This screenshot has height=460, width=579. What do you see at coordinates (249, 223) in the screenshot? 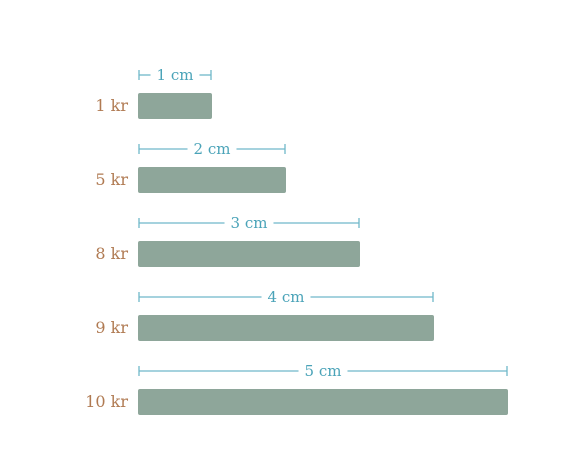
I see `dimension-label: 3 cm` at bounding box center [249, 223].